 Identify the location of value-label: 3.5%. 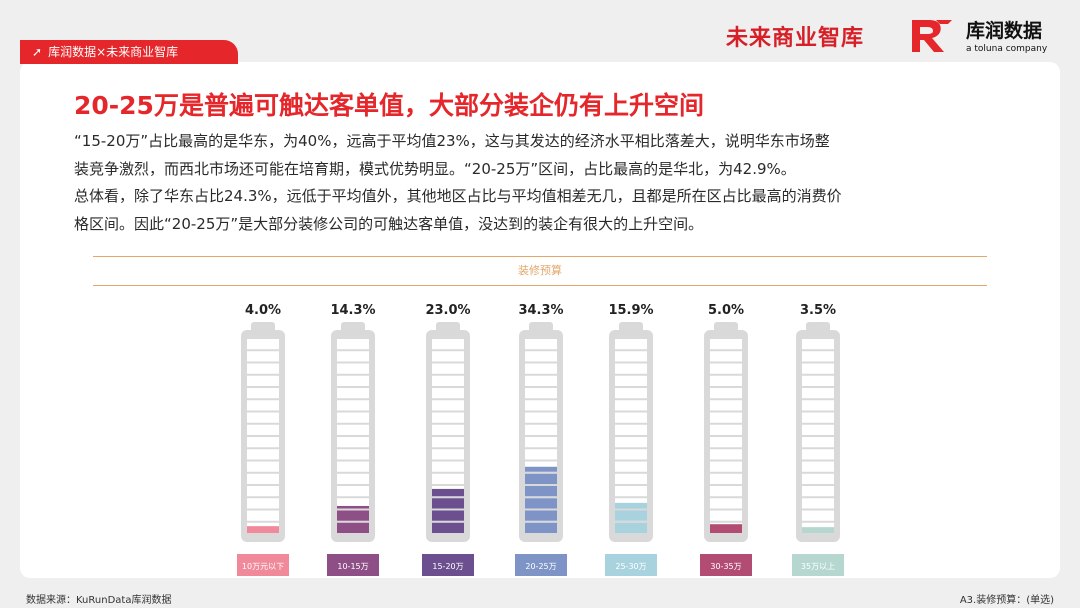
(818, 310).